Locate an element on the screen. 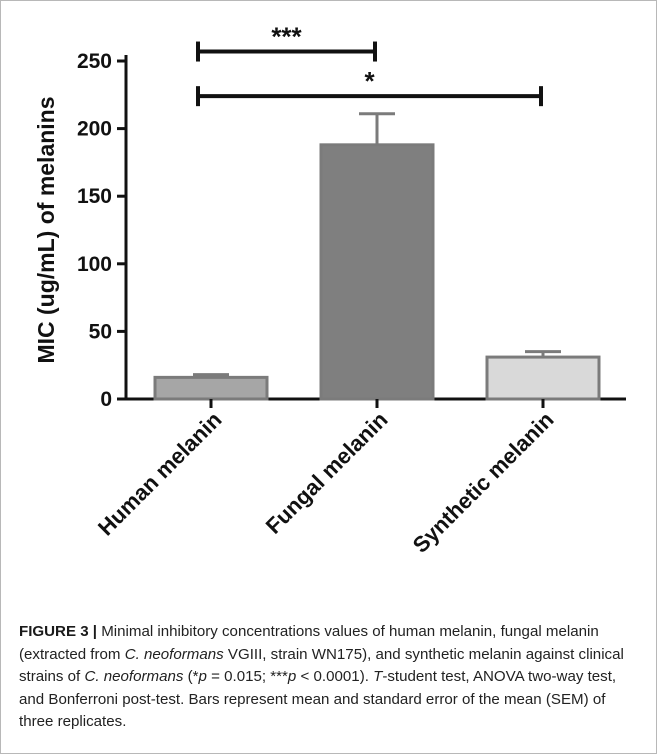 This screenshot has height=754, width=657. caption-text: = 0.015; *** is located at coordinates (247, 676).